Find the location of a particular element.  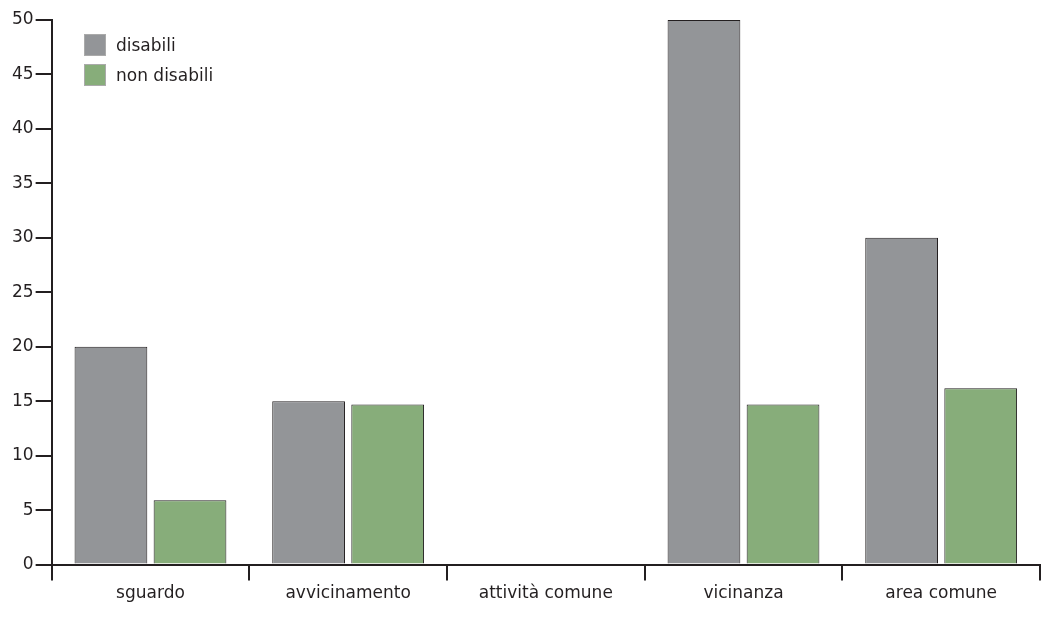

y-tick-label: 45 is located at coordinates (22, 72).